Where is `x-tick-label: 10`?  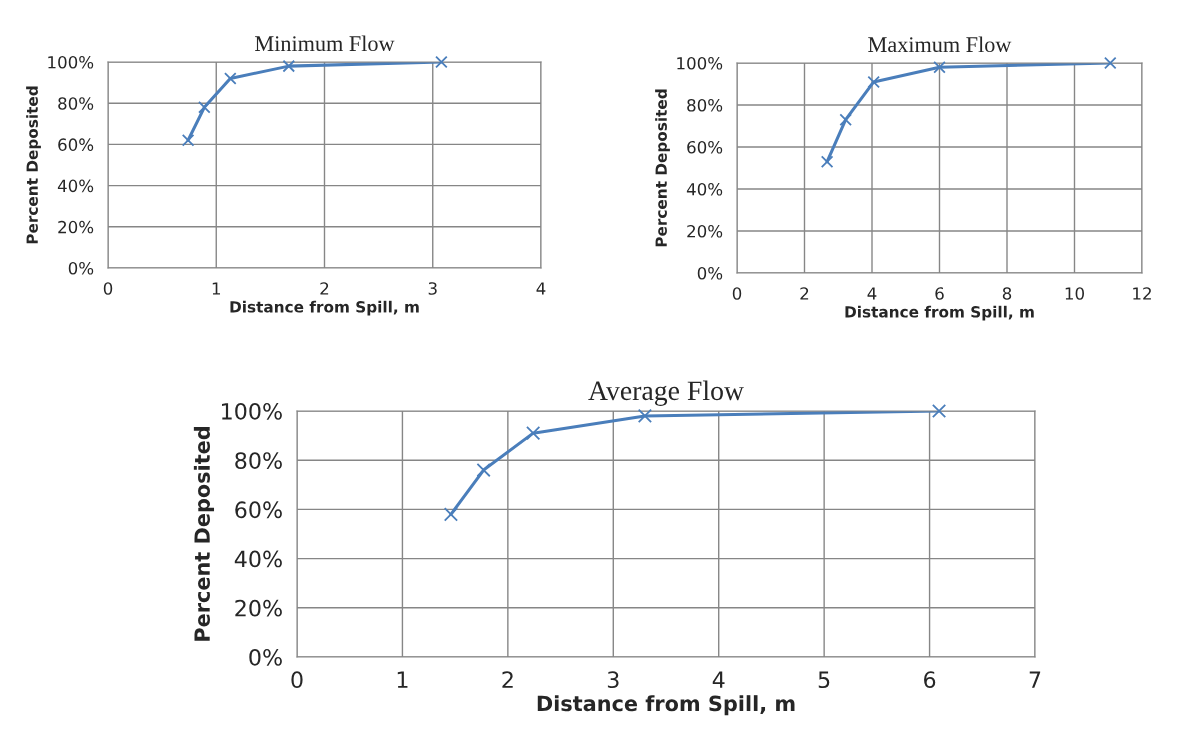 x-tick-label: 10 is located at coordinates (1074, 293).